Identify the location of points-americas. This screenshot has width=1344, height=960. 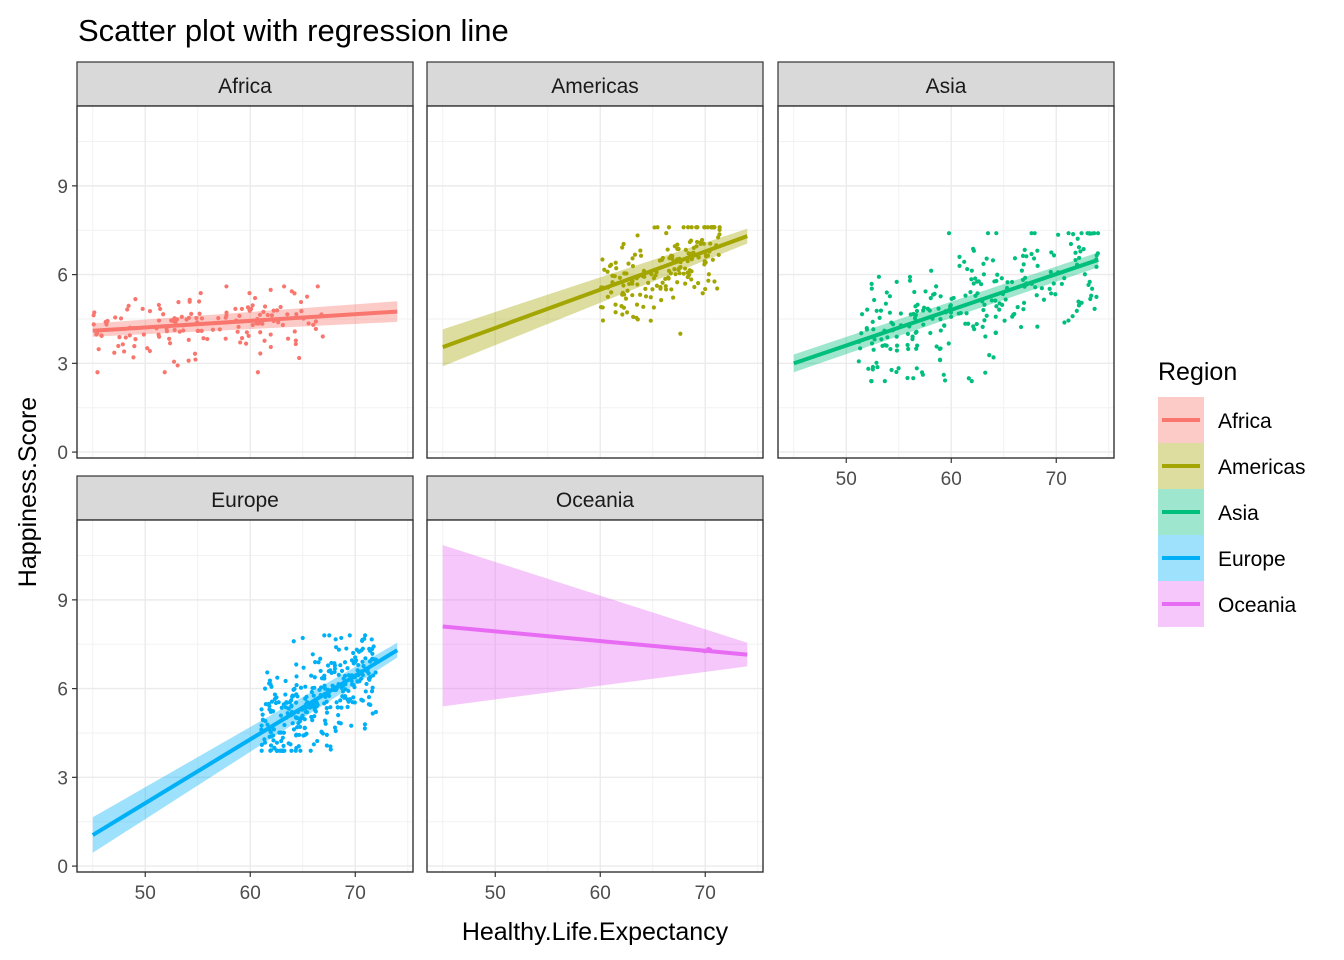
(660, 280).